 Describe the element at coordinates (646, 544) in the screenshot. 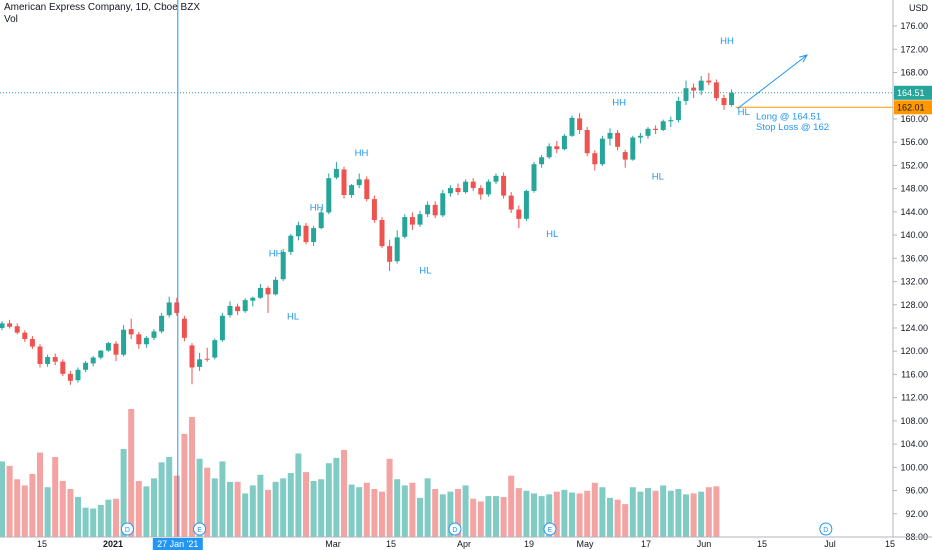

I see `time-tick-label: 17` at that location.